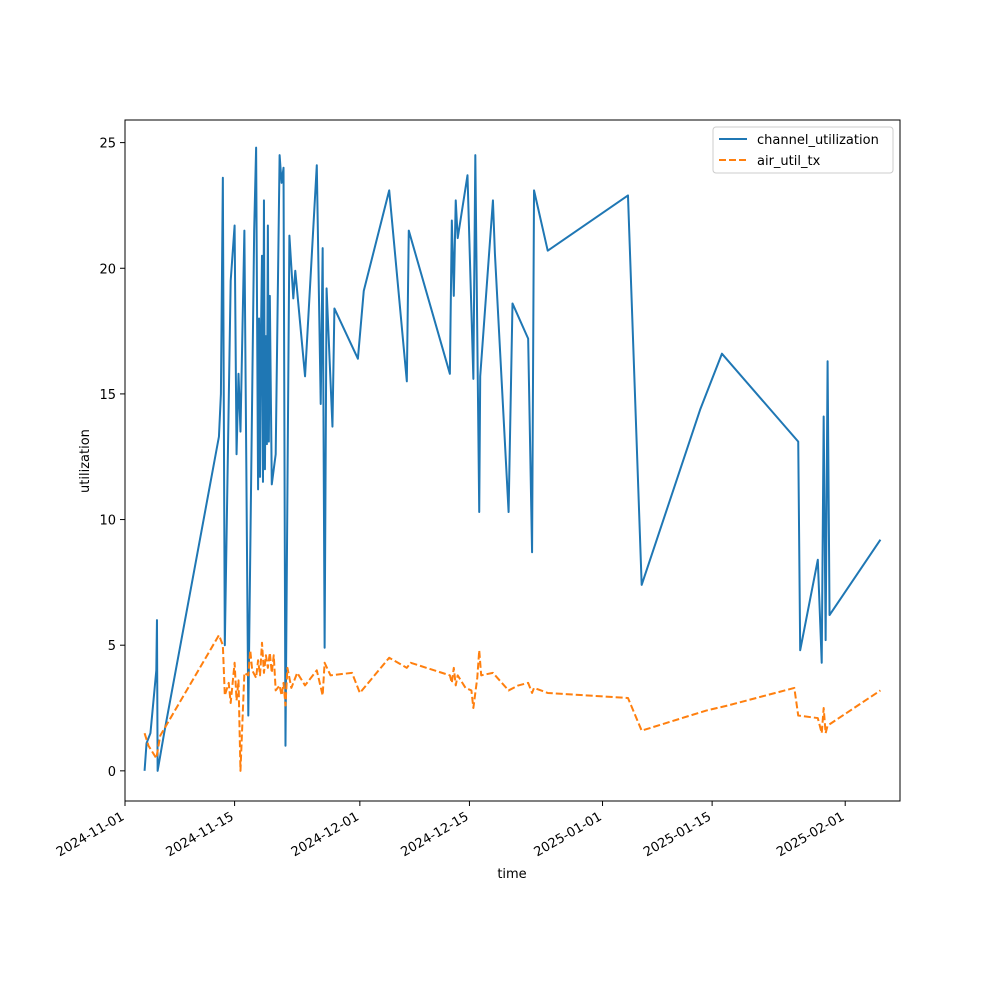 This screenshot has height=1000, width=1000. Describe the element at coordinates (112, 772) in the screenshot. I see `y-tick-label: 0` at that location.